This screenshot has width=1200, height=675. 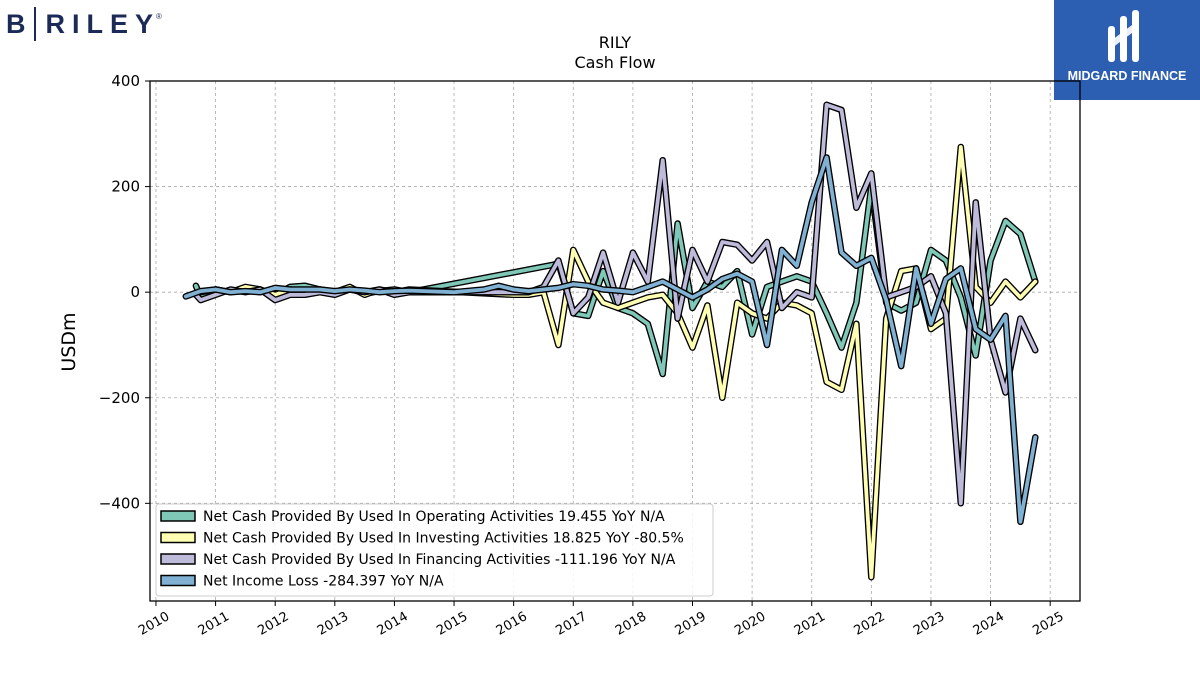 What do you see at coordinates (119, 398) in the screenshot?
I see `y-tick-label: −200` at bounding box center [119, 398].